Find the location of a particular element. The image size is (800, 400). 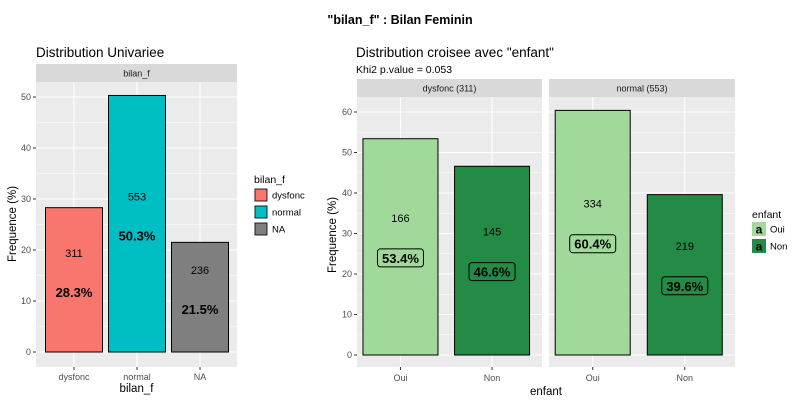

crosstab-y-tick-label: 20 is located at coordinates (347, 274).